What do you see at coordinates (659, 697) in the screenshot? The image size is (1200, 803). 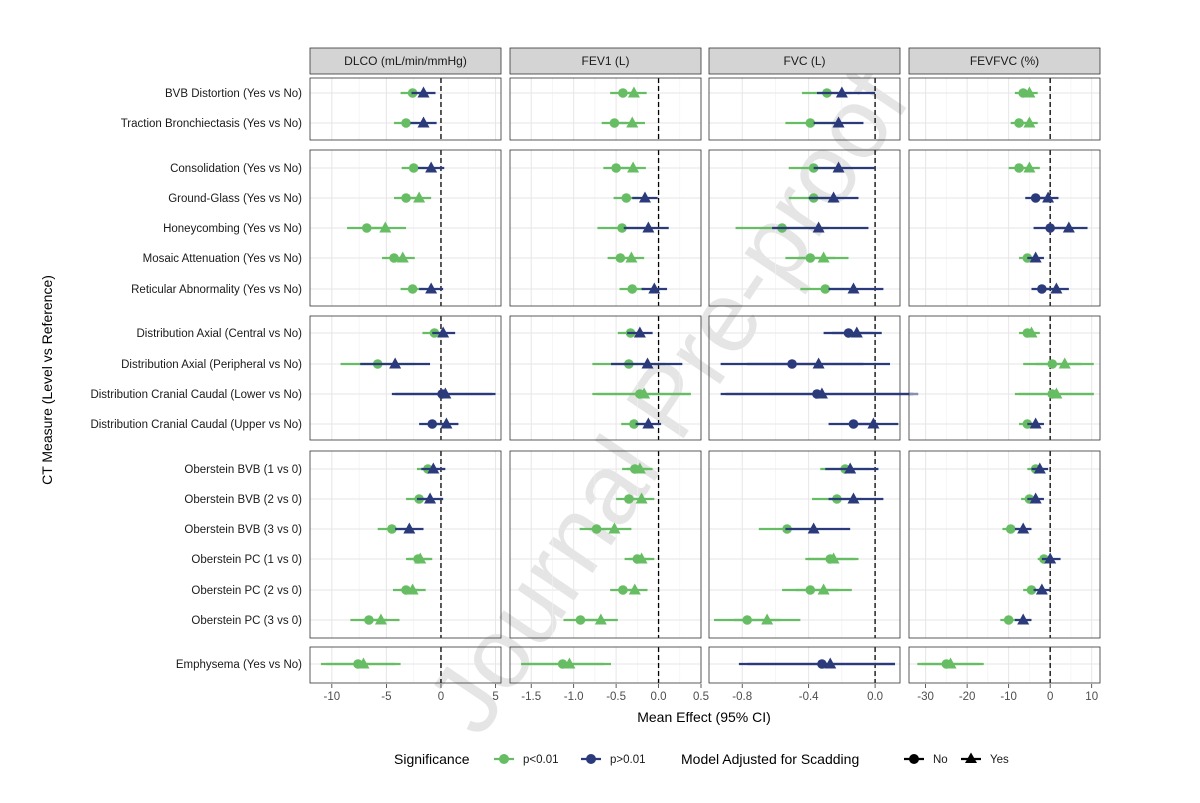 I see `x-tick-label: 0.0` at bounding box center [659, 697].